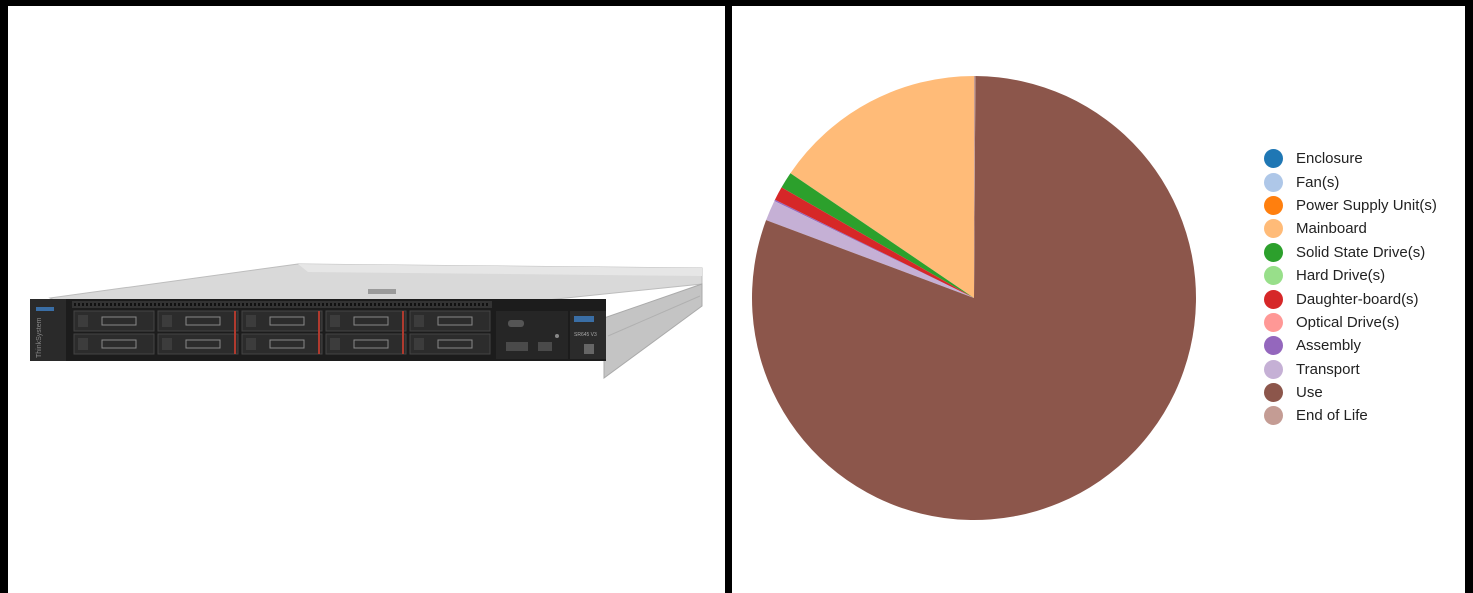 The height and width of the screenshot is (593, 1473). I want to click on legend-item: Optical Drive(s), so click(1350, 322).